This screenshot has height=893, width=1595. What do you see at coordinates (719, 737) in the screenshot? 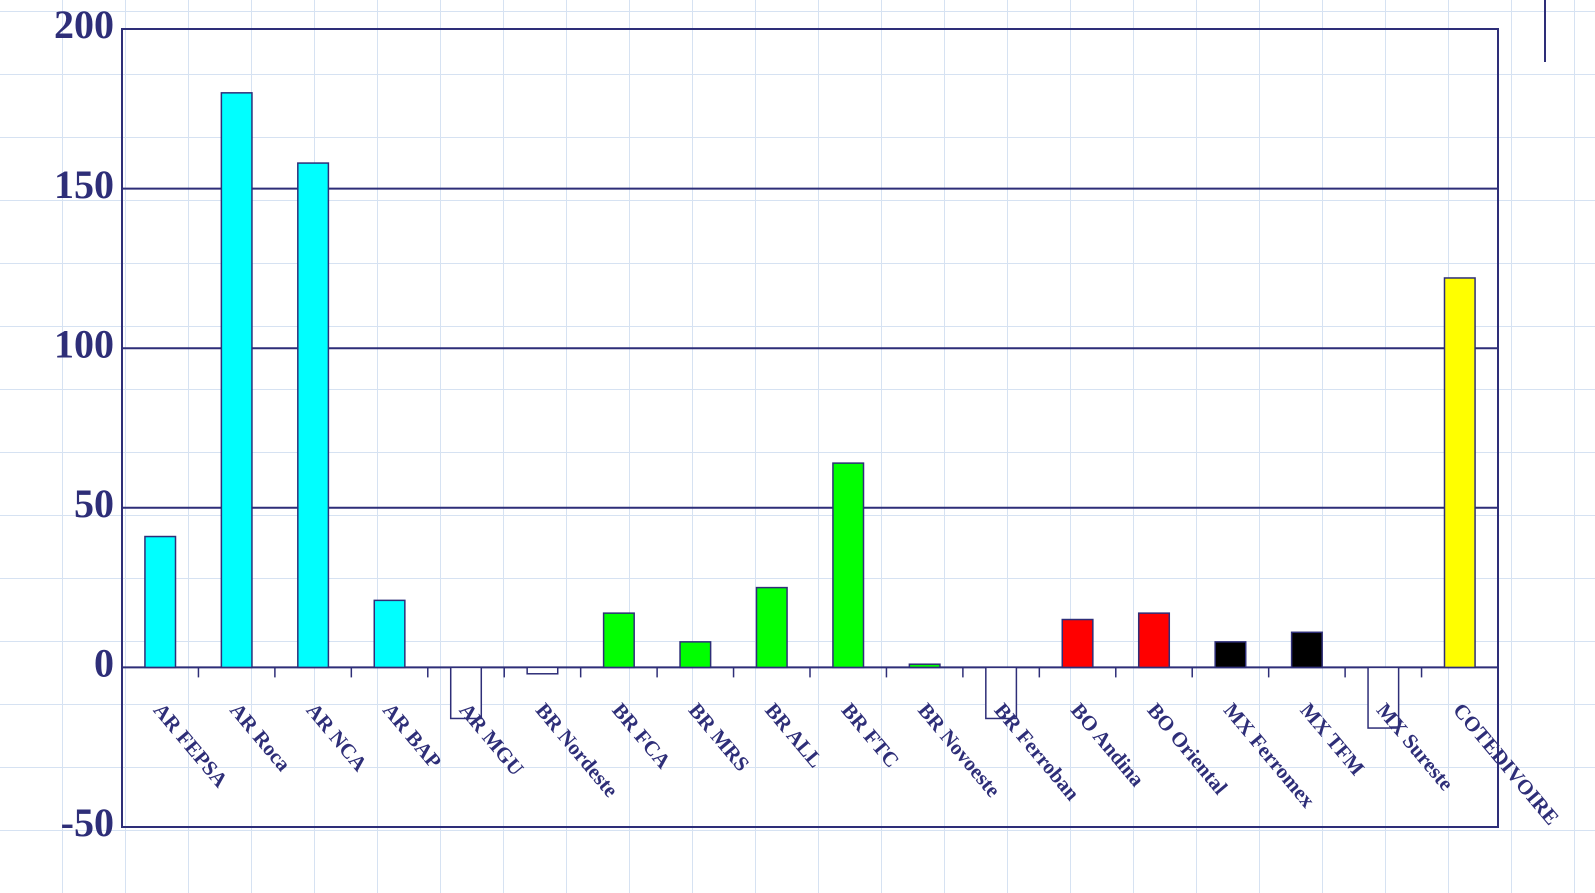
I see `x-tick-label: BR MRS` at bounding box center [719, 737].